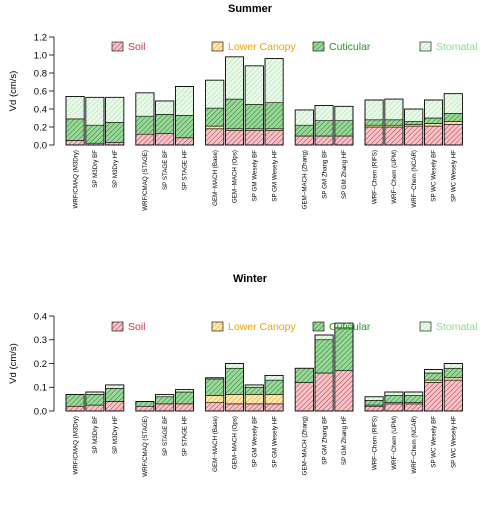 The height and width of the screenshot is (514, 500). Describe the element at coordinates (274, 393) in the screenshot. I see `bar-sp-gm-wesely-hf` at that location.